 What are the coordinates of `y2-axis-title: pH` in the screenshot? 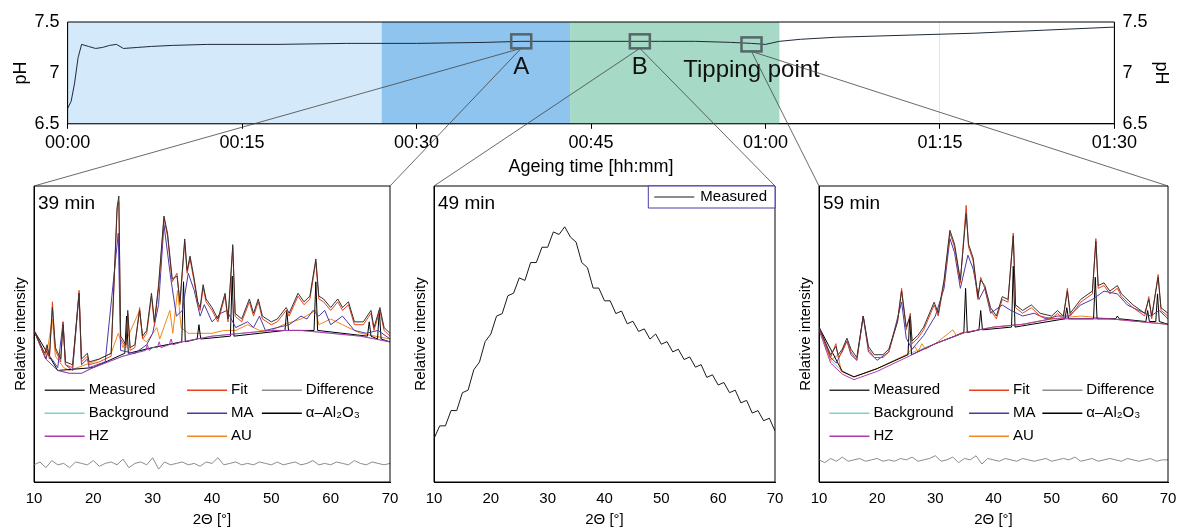 It's located at (1162, 73).